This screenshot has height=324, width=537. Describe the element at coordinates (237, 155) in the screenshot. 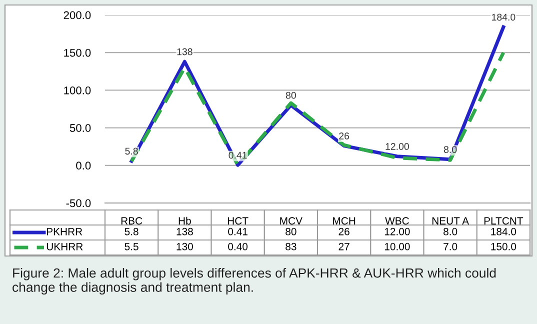

I see `text: 0.41` at that location.